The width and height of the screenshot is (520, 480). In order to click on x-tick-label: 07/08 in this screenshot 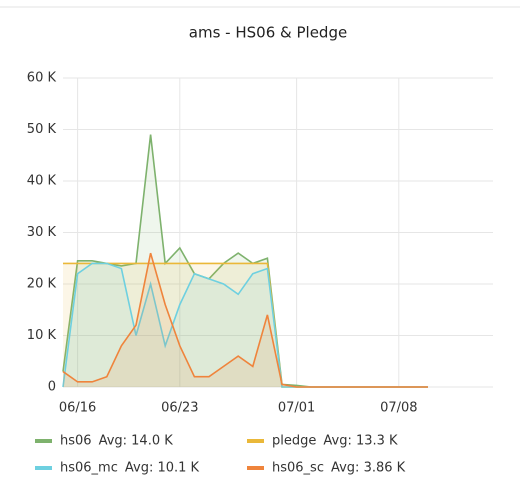, I will do `click(398, 408)`.